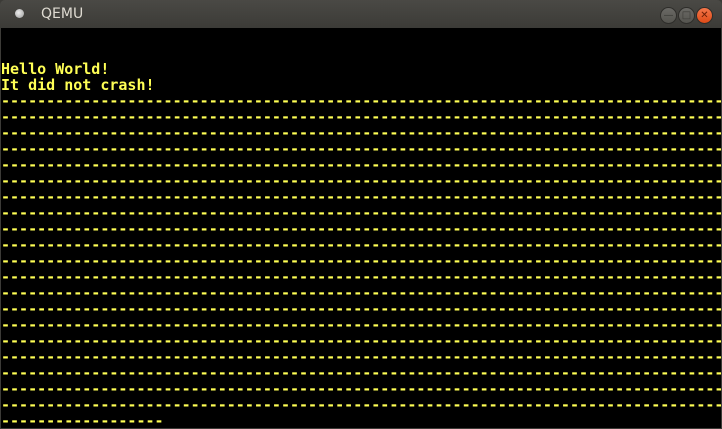 Image resolution: width=722 pixels, height=429 pixels. I want to click on screen-line: It did not crash!, so click(78, 85).